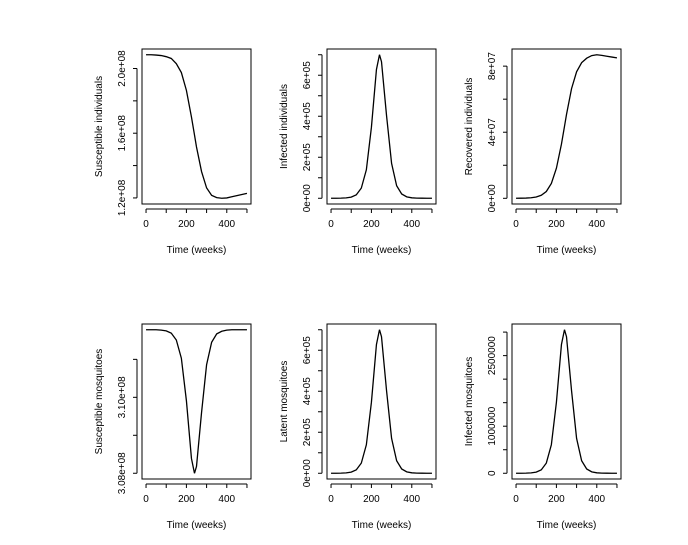 Image resolution: width=688 pixels, height=545 pixels. What do you see at coordinates (492, 473) in the screenshot?
I see `y-tick-label: 0` at bounding box center [492, 473].